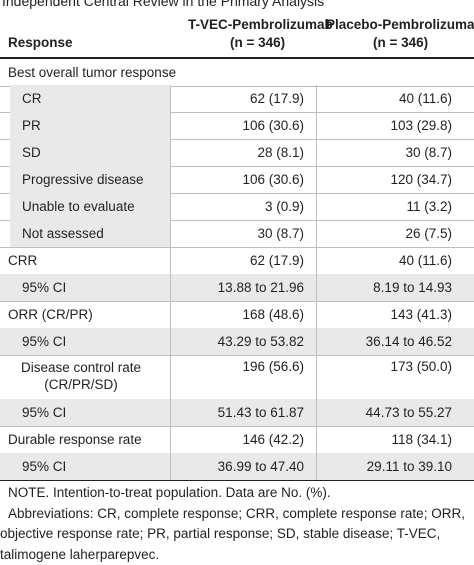 This screenshot has height=565, width=474. I want to click on row-label: PR, so click(31, 125).